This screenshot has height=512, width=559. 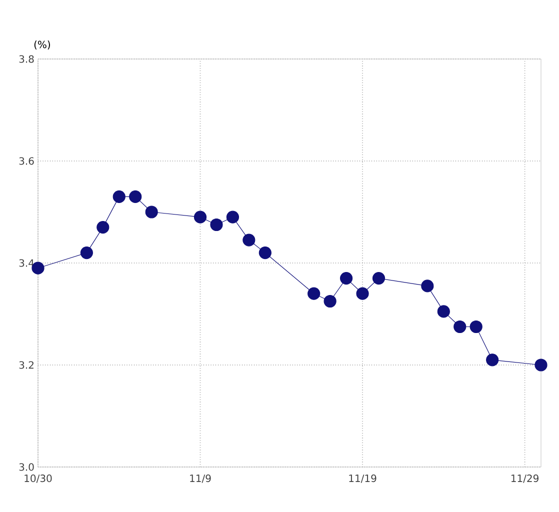 I want to click on x-tick-label: 11/19, so click(x=362, y=478).